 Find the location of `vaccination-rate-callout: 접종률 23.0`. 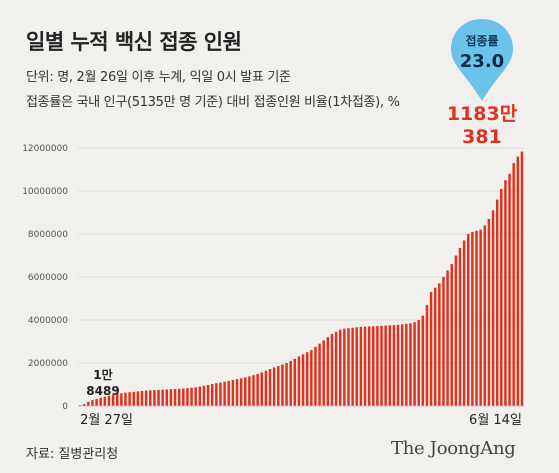

vaccination-rate-callout: 접종률 23.0 is located at coordinates (482, 60).